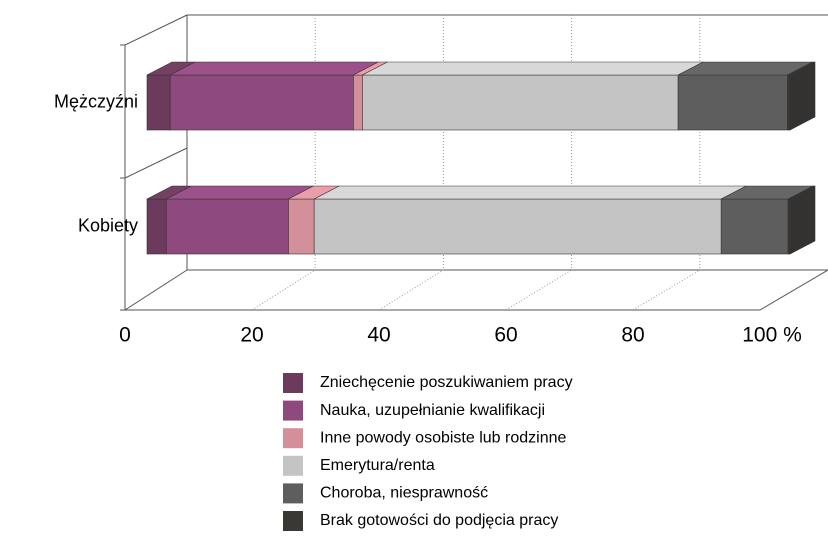 This screenshot has width=828, height=554. What do you see at coordinates (378, 335) in the screenshot?
I see `x-tick-label: 40` at bounding box center [378, 335].